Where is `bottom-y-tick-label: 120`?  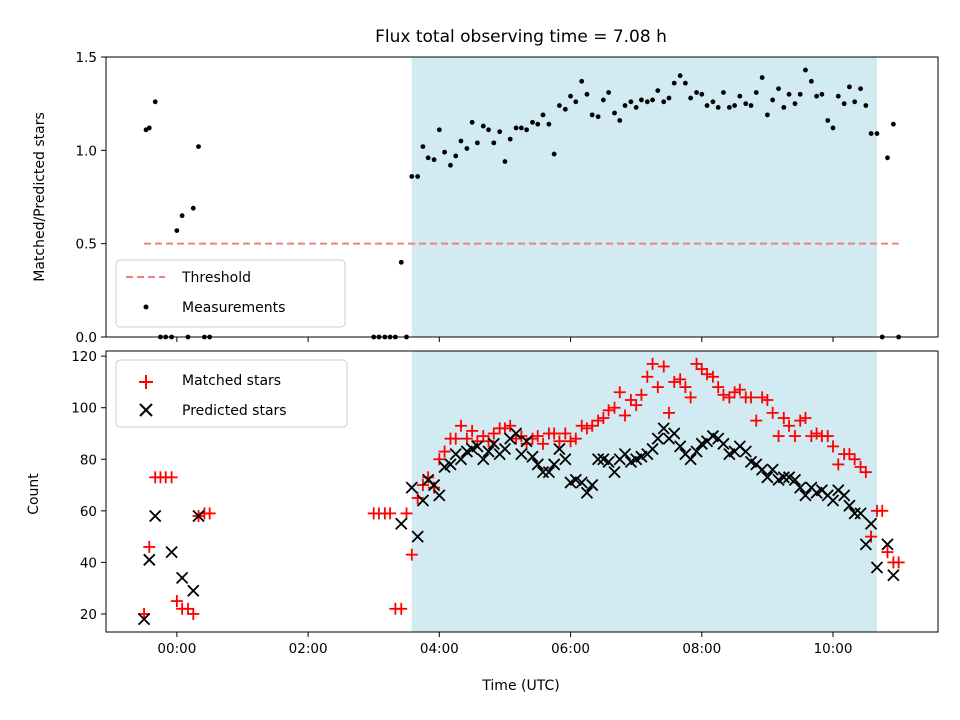
bottom-y-tick-label: 120 is located at coordinates (84, 357).